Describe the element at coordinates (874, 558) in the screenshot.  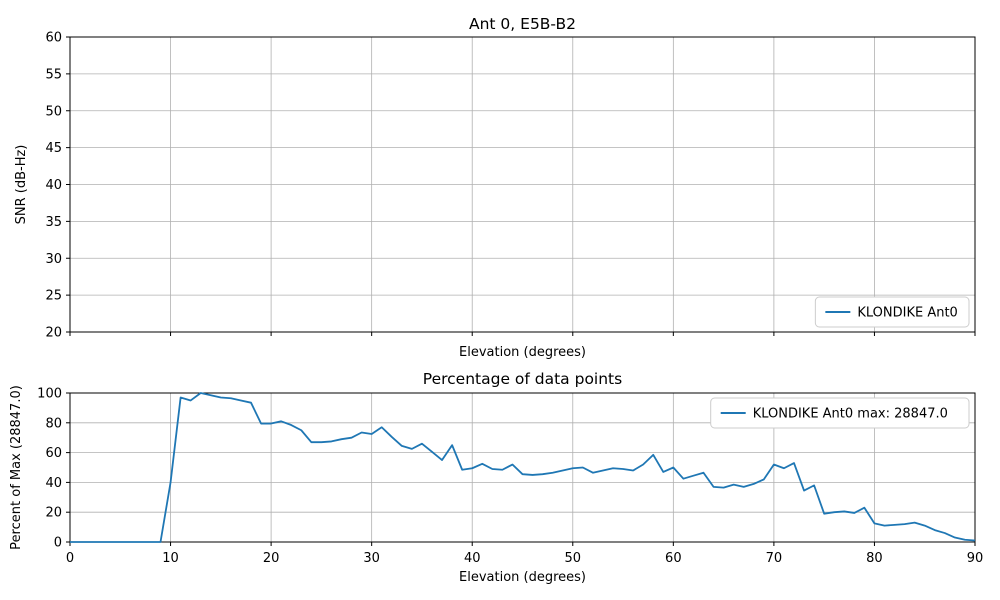
I see `x-tick-label: 80` at that location.